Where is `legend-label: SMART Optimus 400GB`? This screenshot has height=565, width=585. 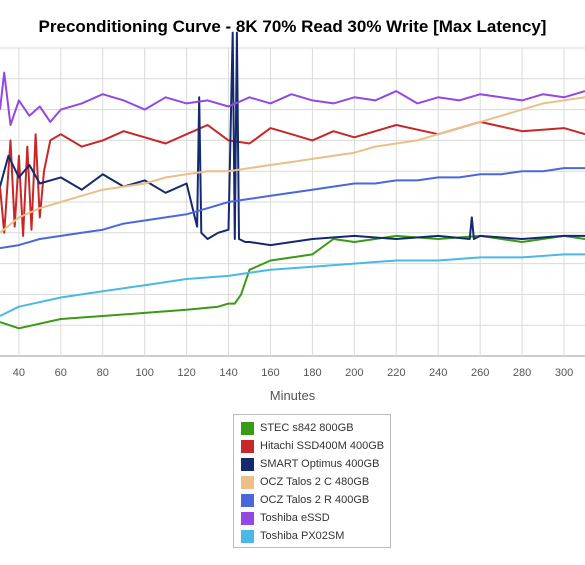 legend-label: SMART Optimus 400GB is located at coordinates (320, 464).